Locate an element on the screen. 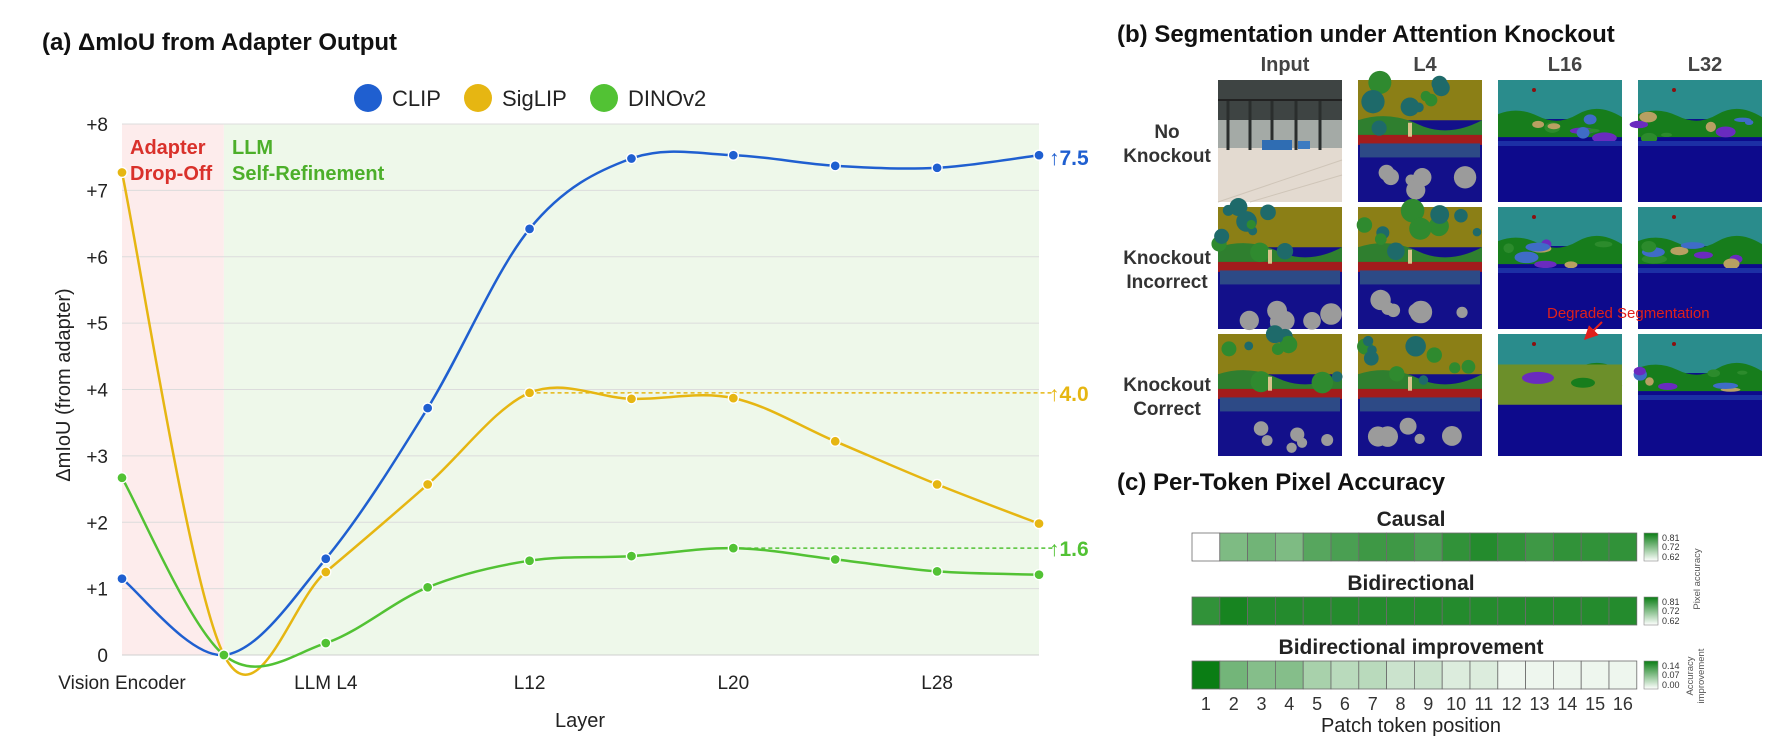 The width and height of the screenshot is (1790, 756). colorbar-improvement is located at coordinates (1651, 675).